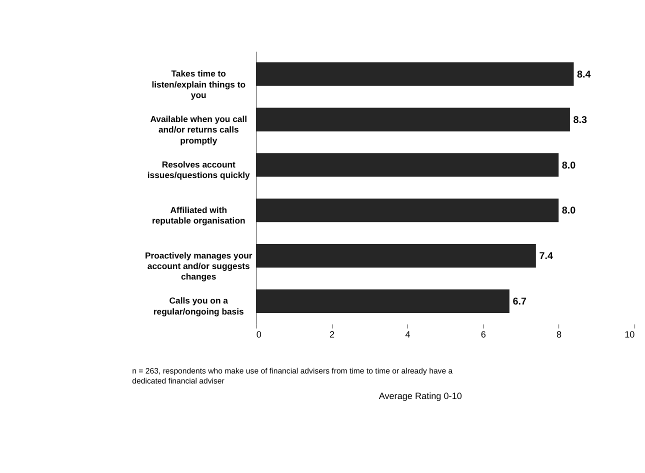 Image resolution: width=645 pixels, height=473 pixels. What do you see at coordinates (546, 256) in the screenshot?
I see `data-label: 7.4` at bounding box center [546, 256].